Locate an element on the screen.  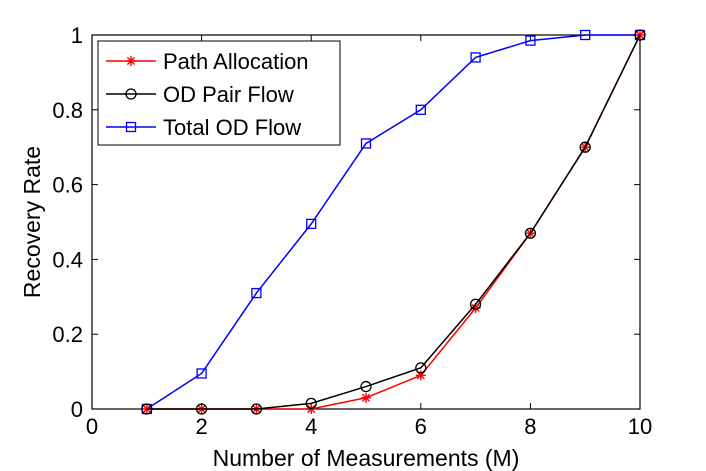
x-tick-label: 0 is located at coordinates (92, 426).